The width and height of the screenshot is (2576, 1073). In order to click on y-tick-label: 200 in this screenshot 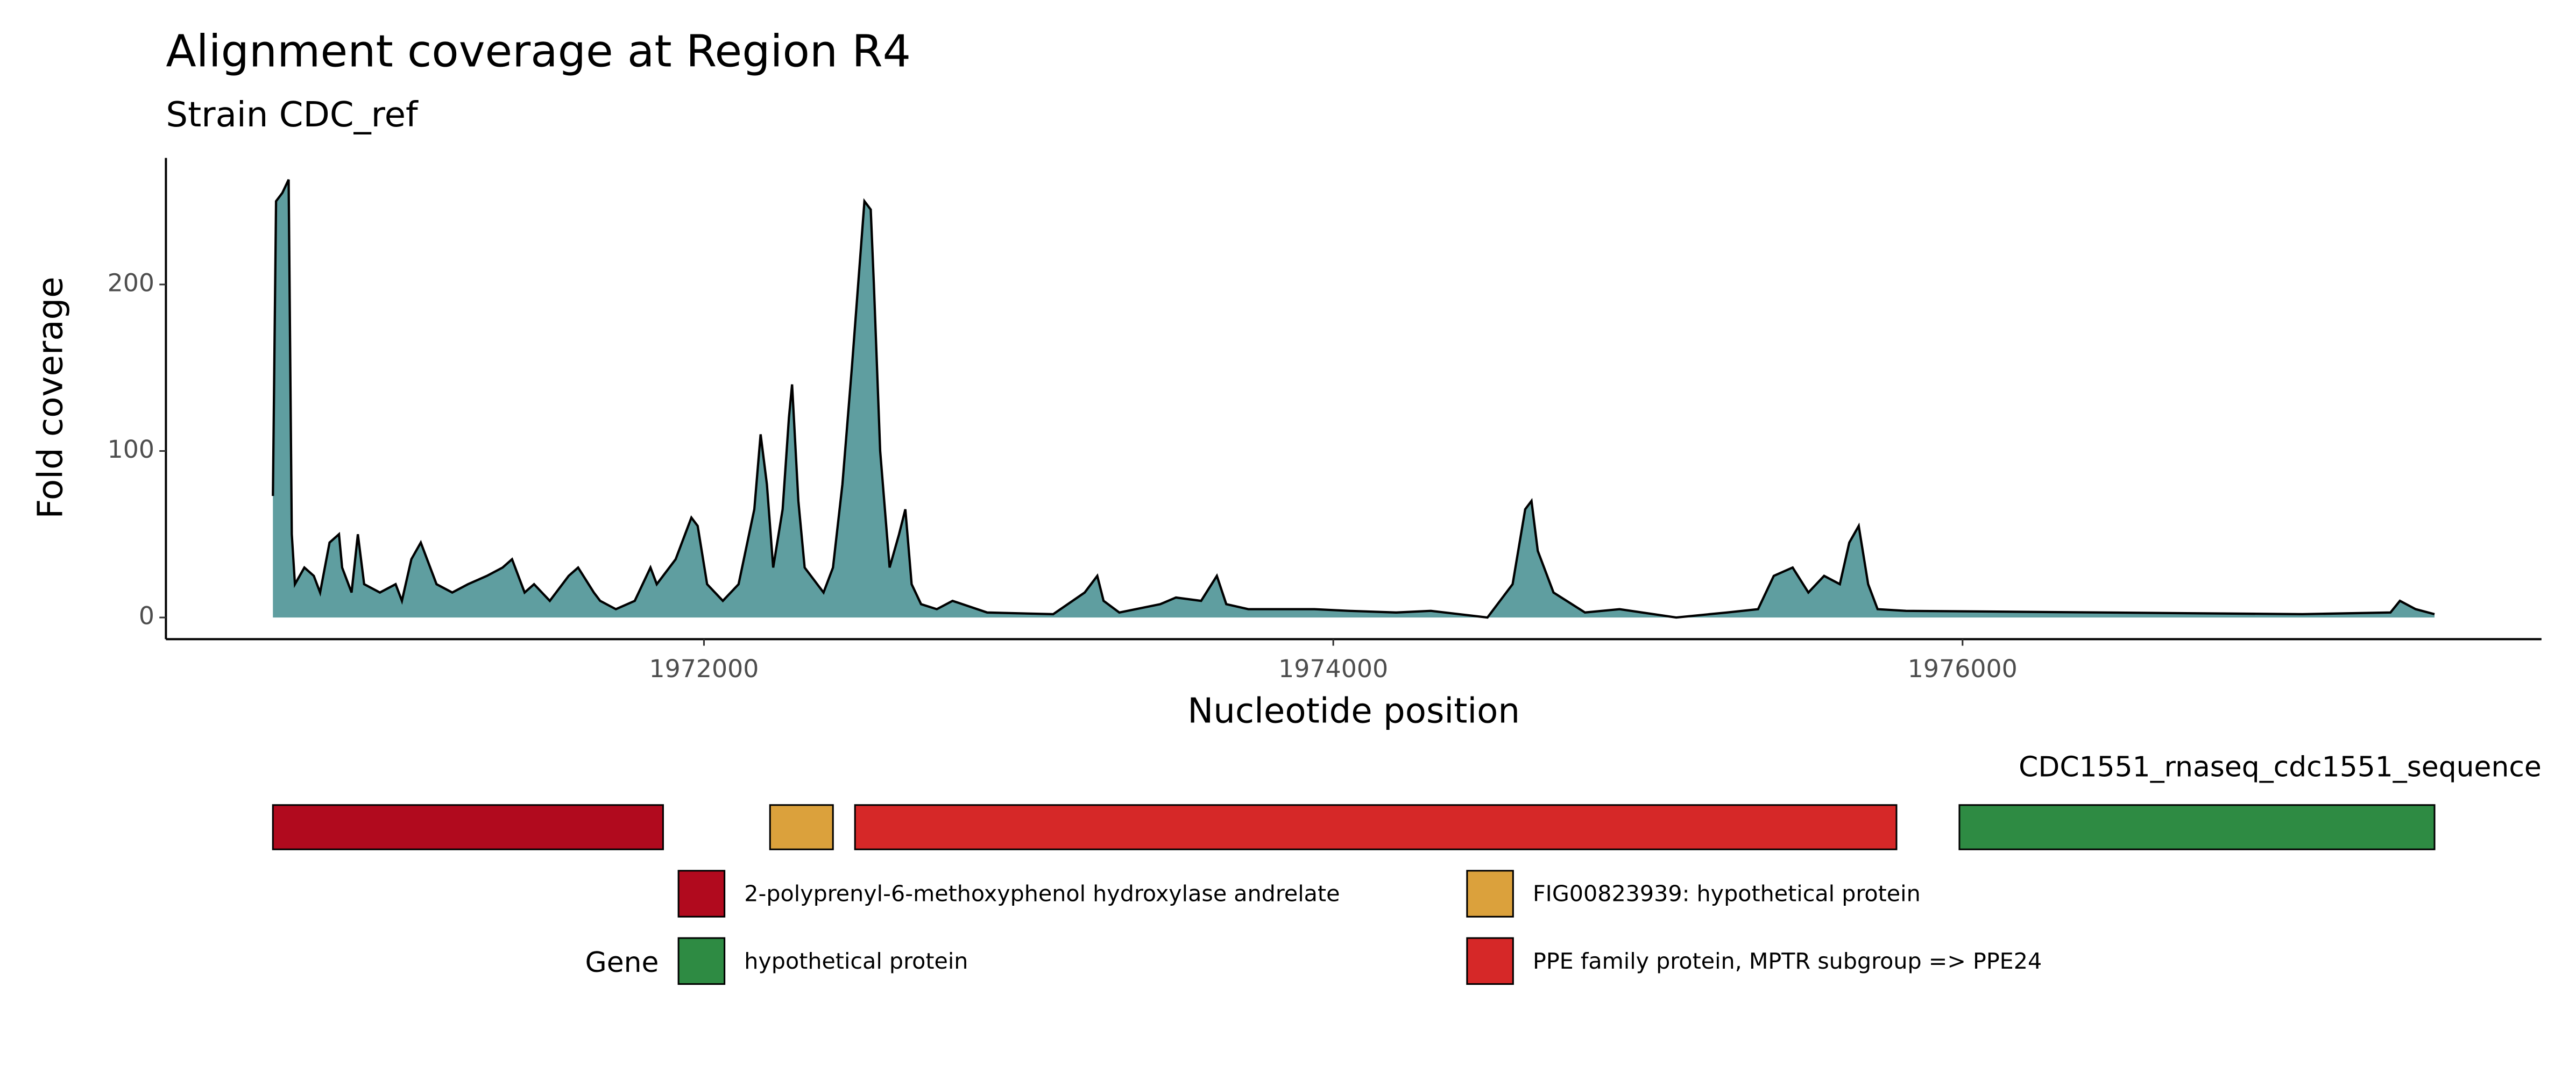, I will do `click(131, 282)`.